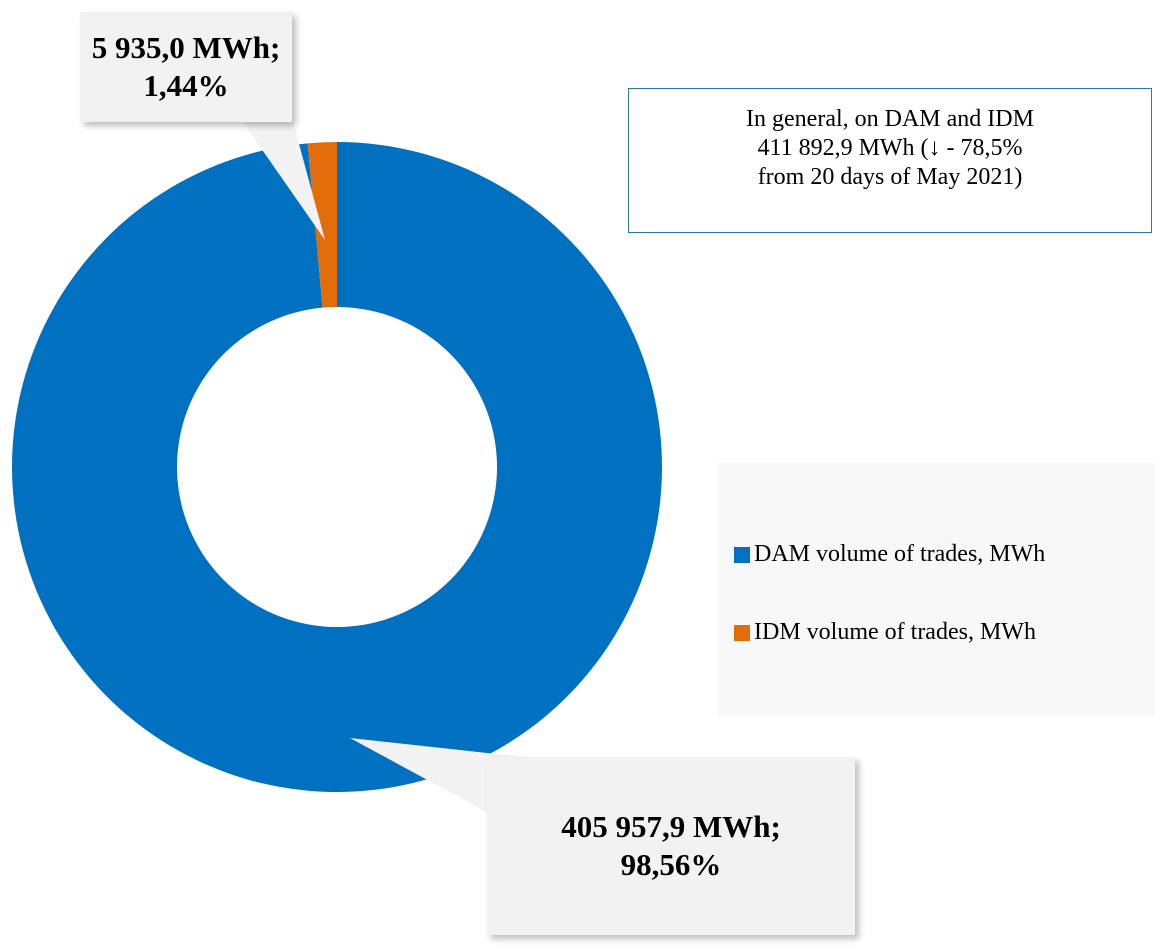 This screenshot has width=1155, height=948. I want to click on data-label: 5 935,0 MWh; 1,44%, so click(186, 67).